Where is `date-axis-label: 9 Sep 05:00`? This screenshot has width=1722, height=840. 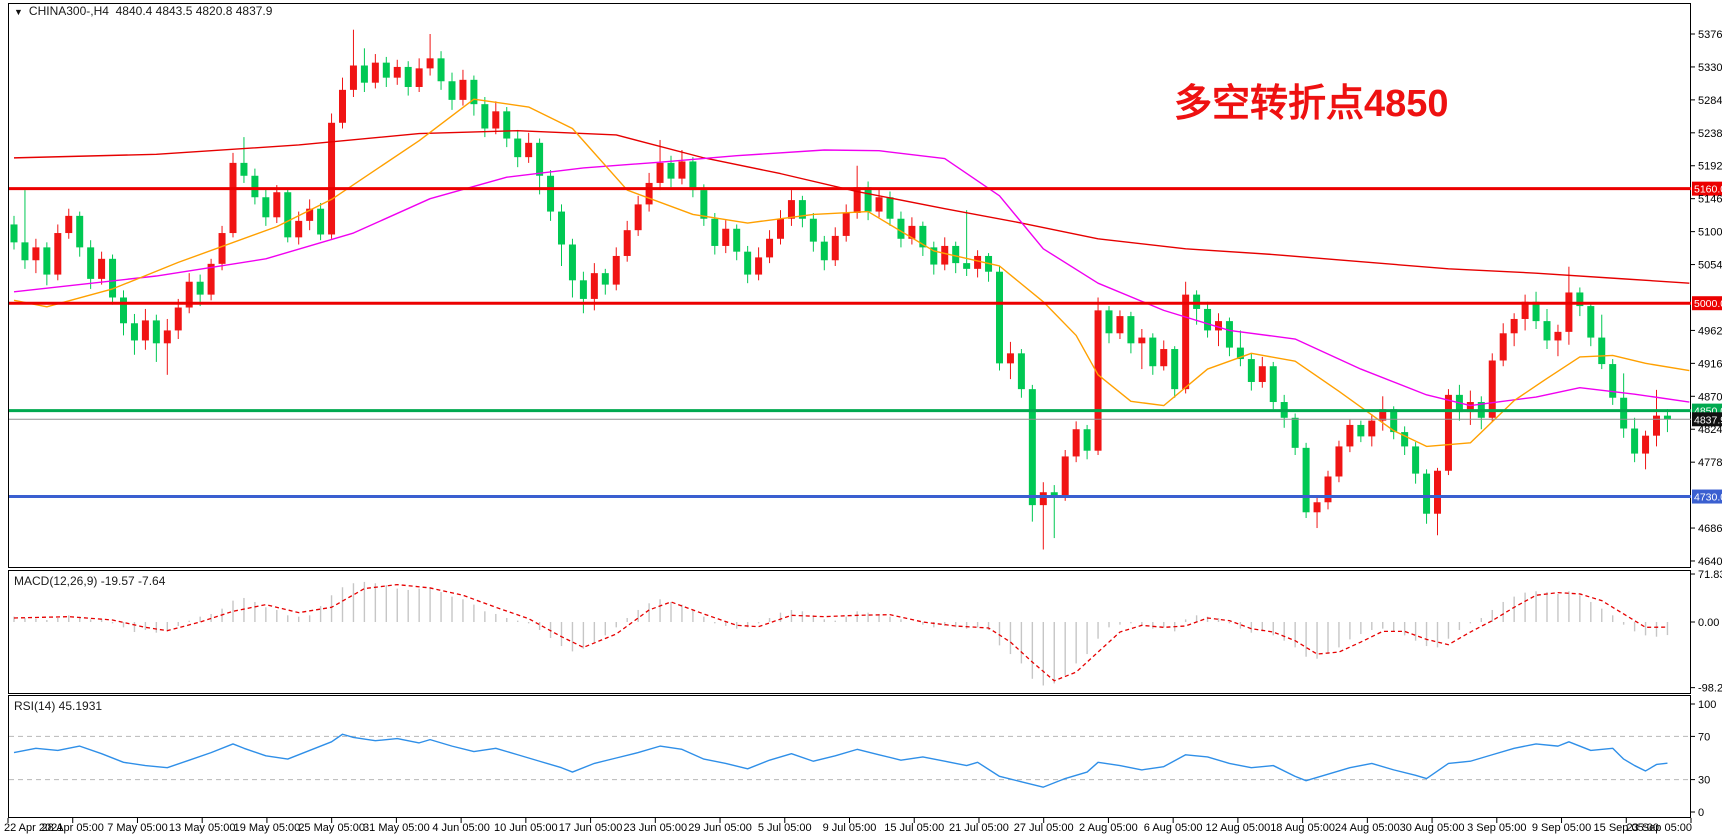 date-axis-label: 9 Sep 05:00 is located at coordinates (1561, 828).